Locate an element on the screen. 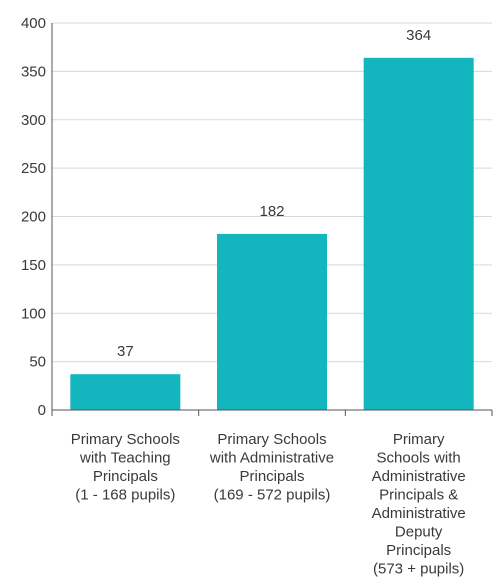  y-tick-label: 0 is located at coordinates (42, 410).